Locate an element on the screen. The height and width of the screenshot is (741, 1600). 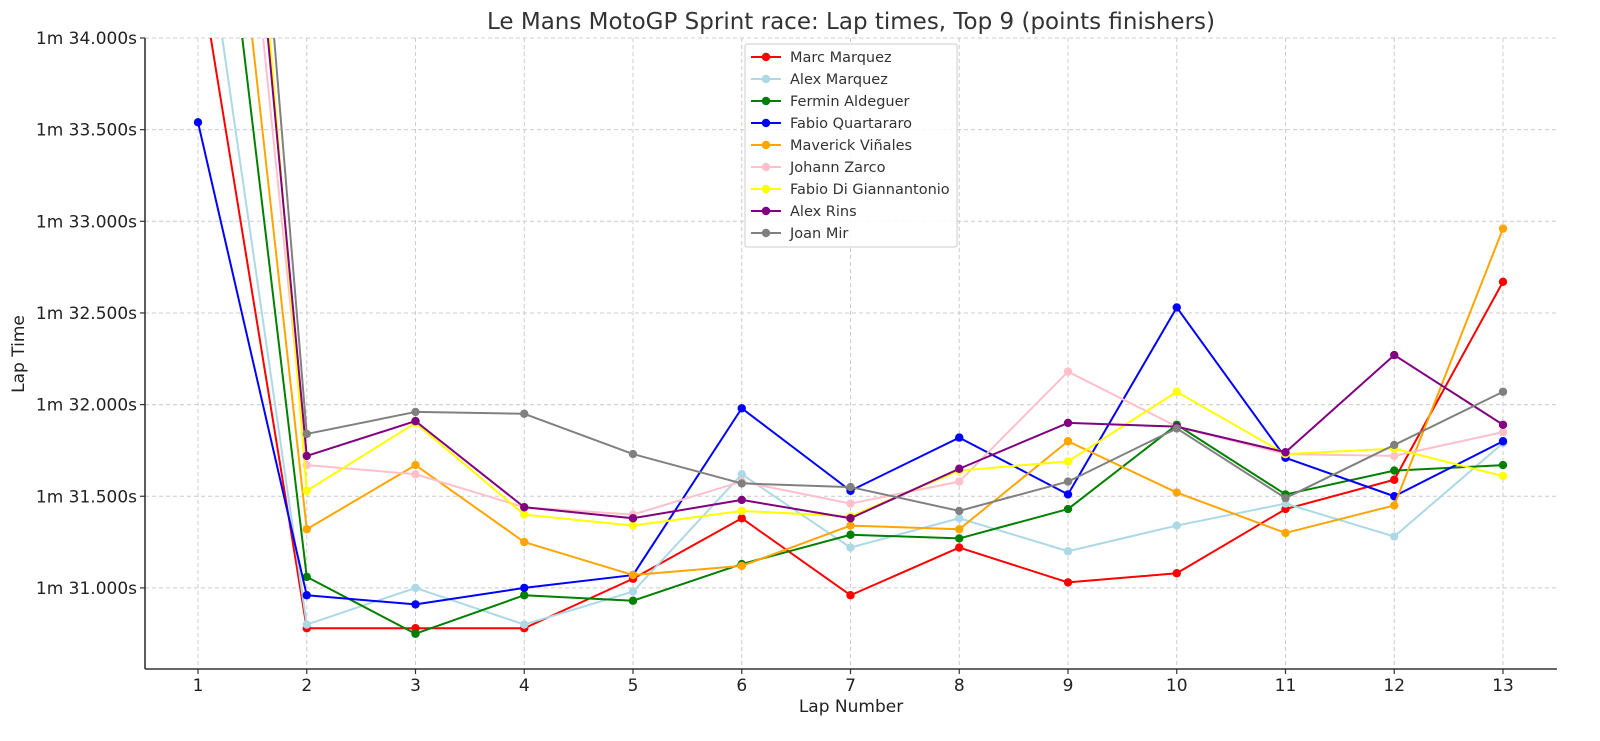
legend-item: Fabio Quartararo is located at coordinates (831, 124).